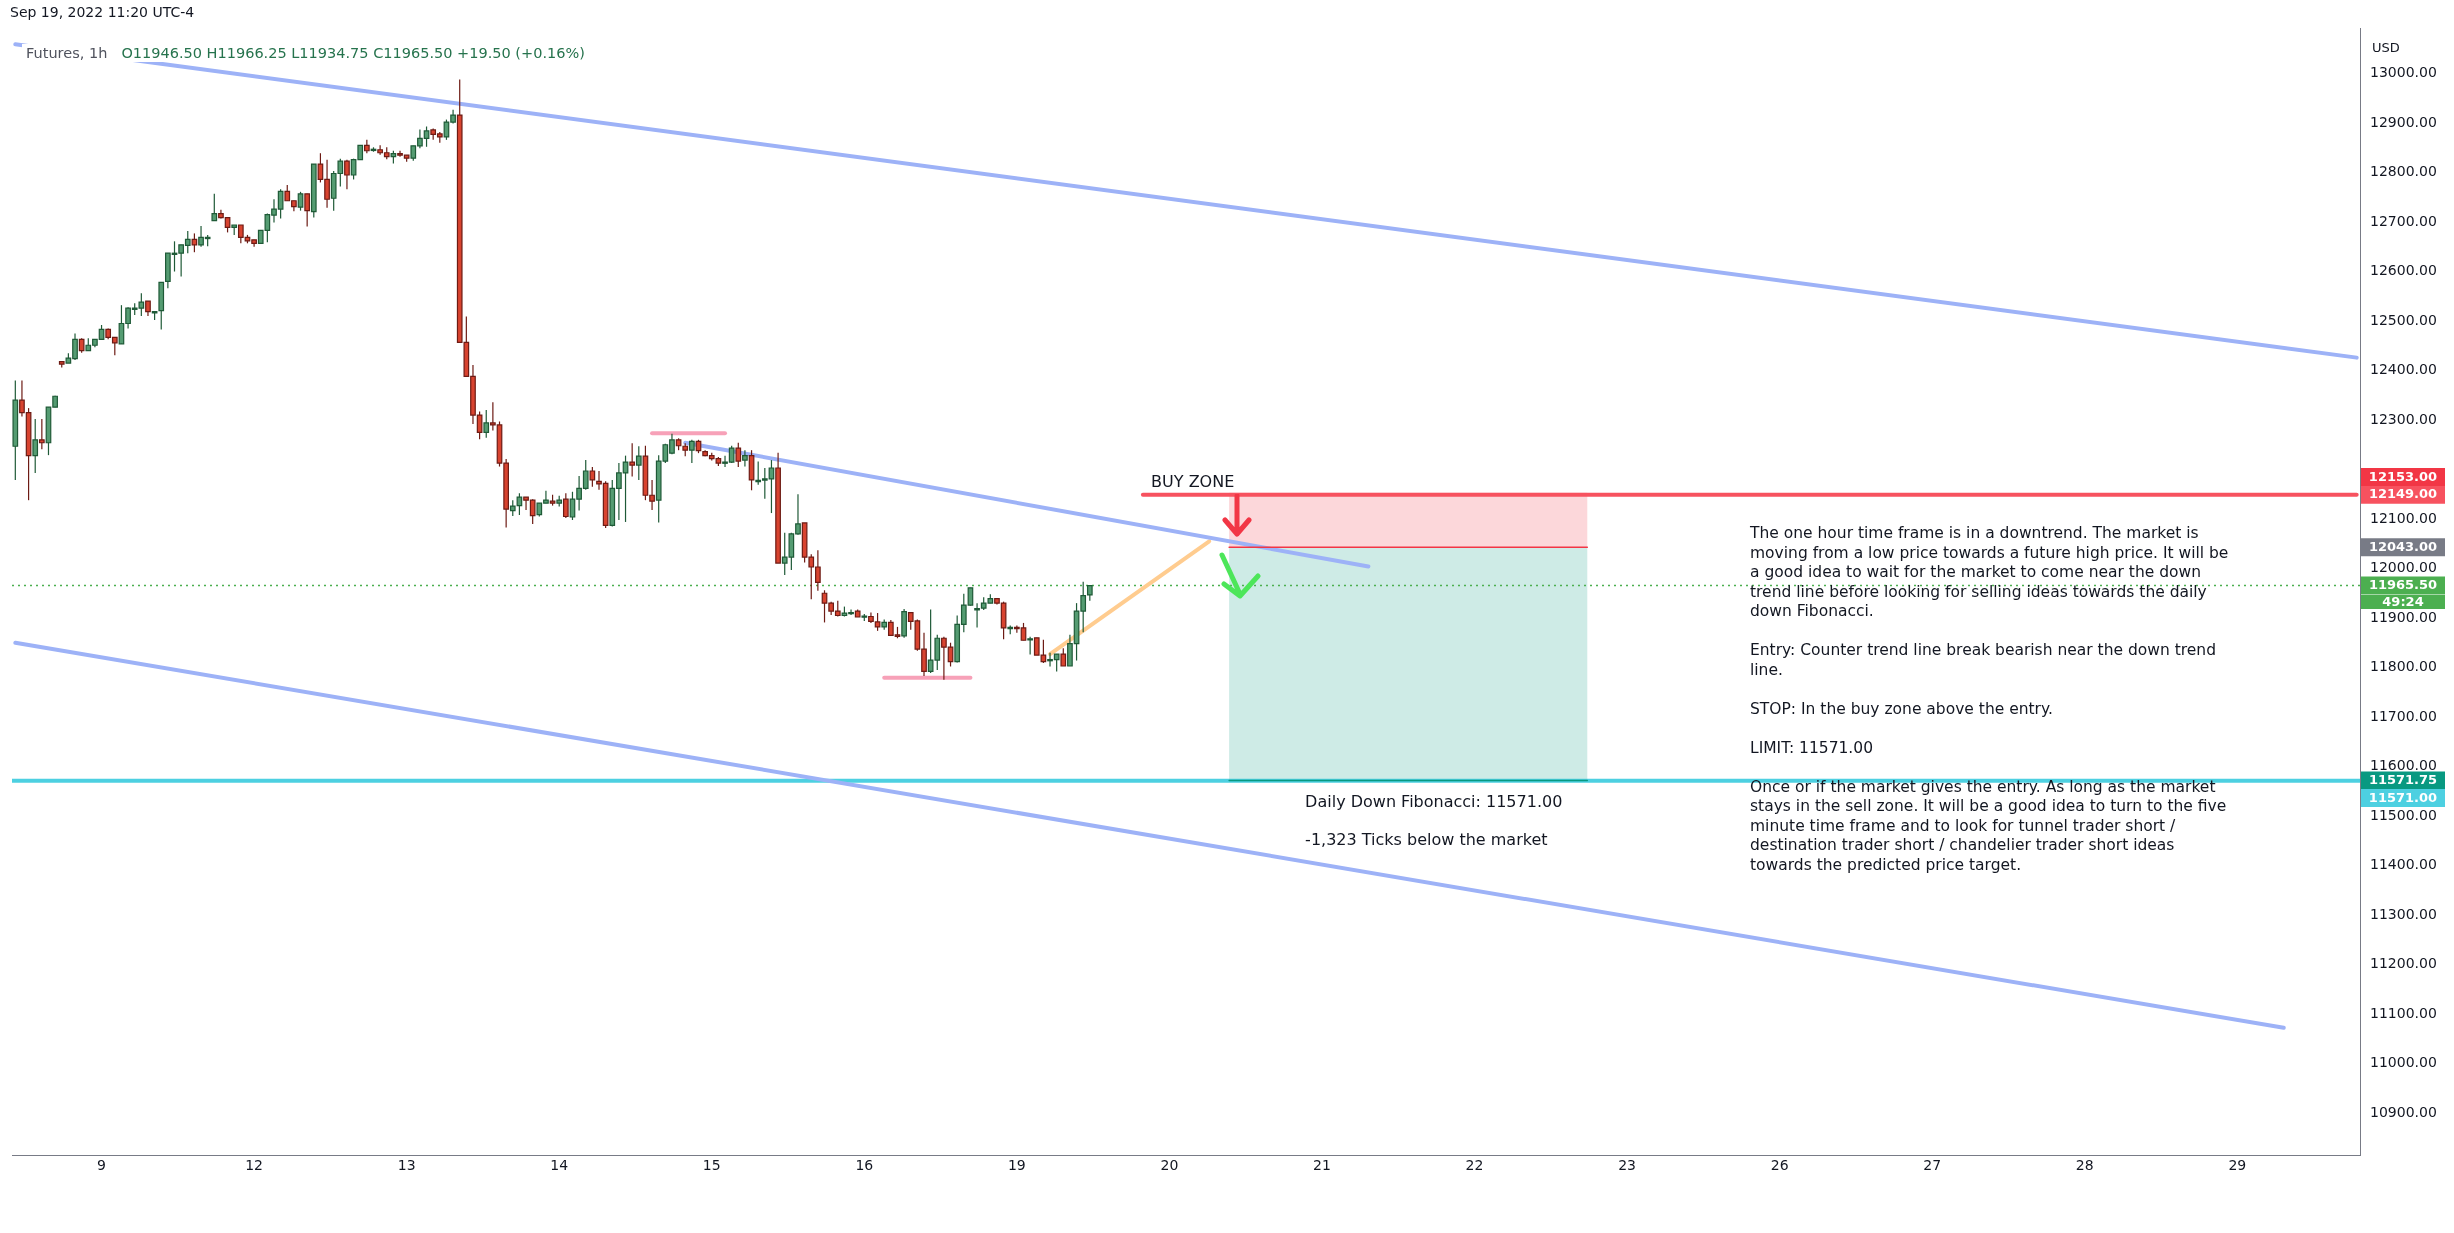 The width and height of the screenshot is (2454, 1233). What do you see at coordinates (2403, 798) in the screenshot?
I see `text: 11571.00` at bounding box center [2403, 798].